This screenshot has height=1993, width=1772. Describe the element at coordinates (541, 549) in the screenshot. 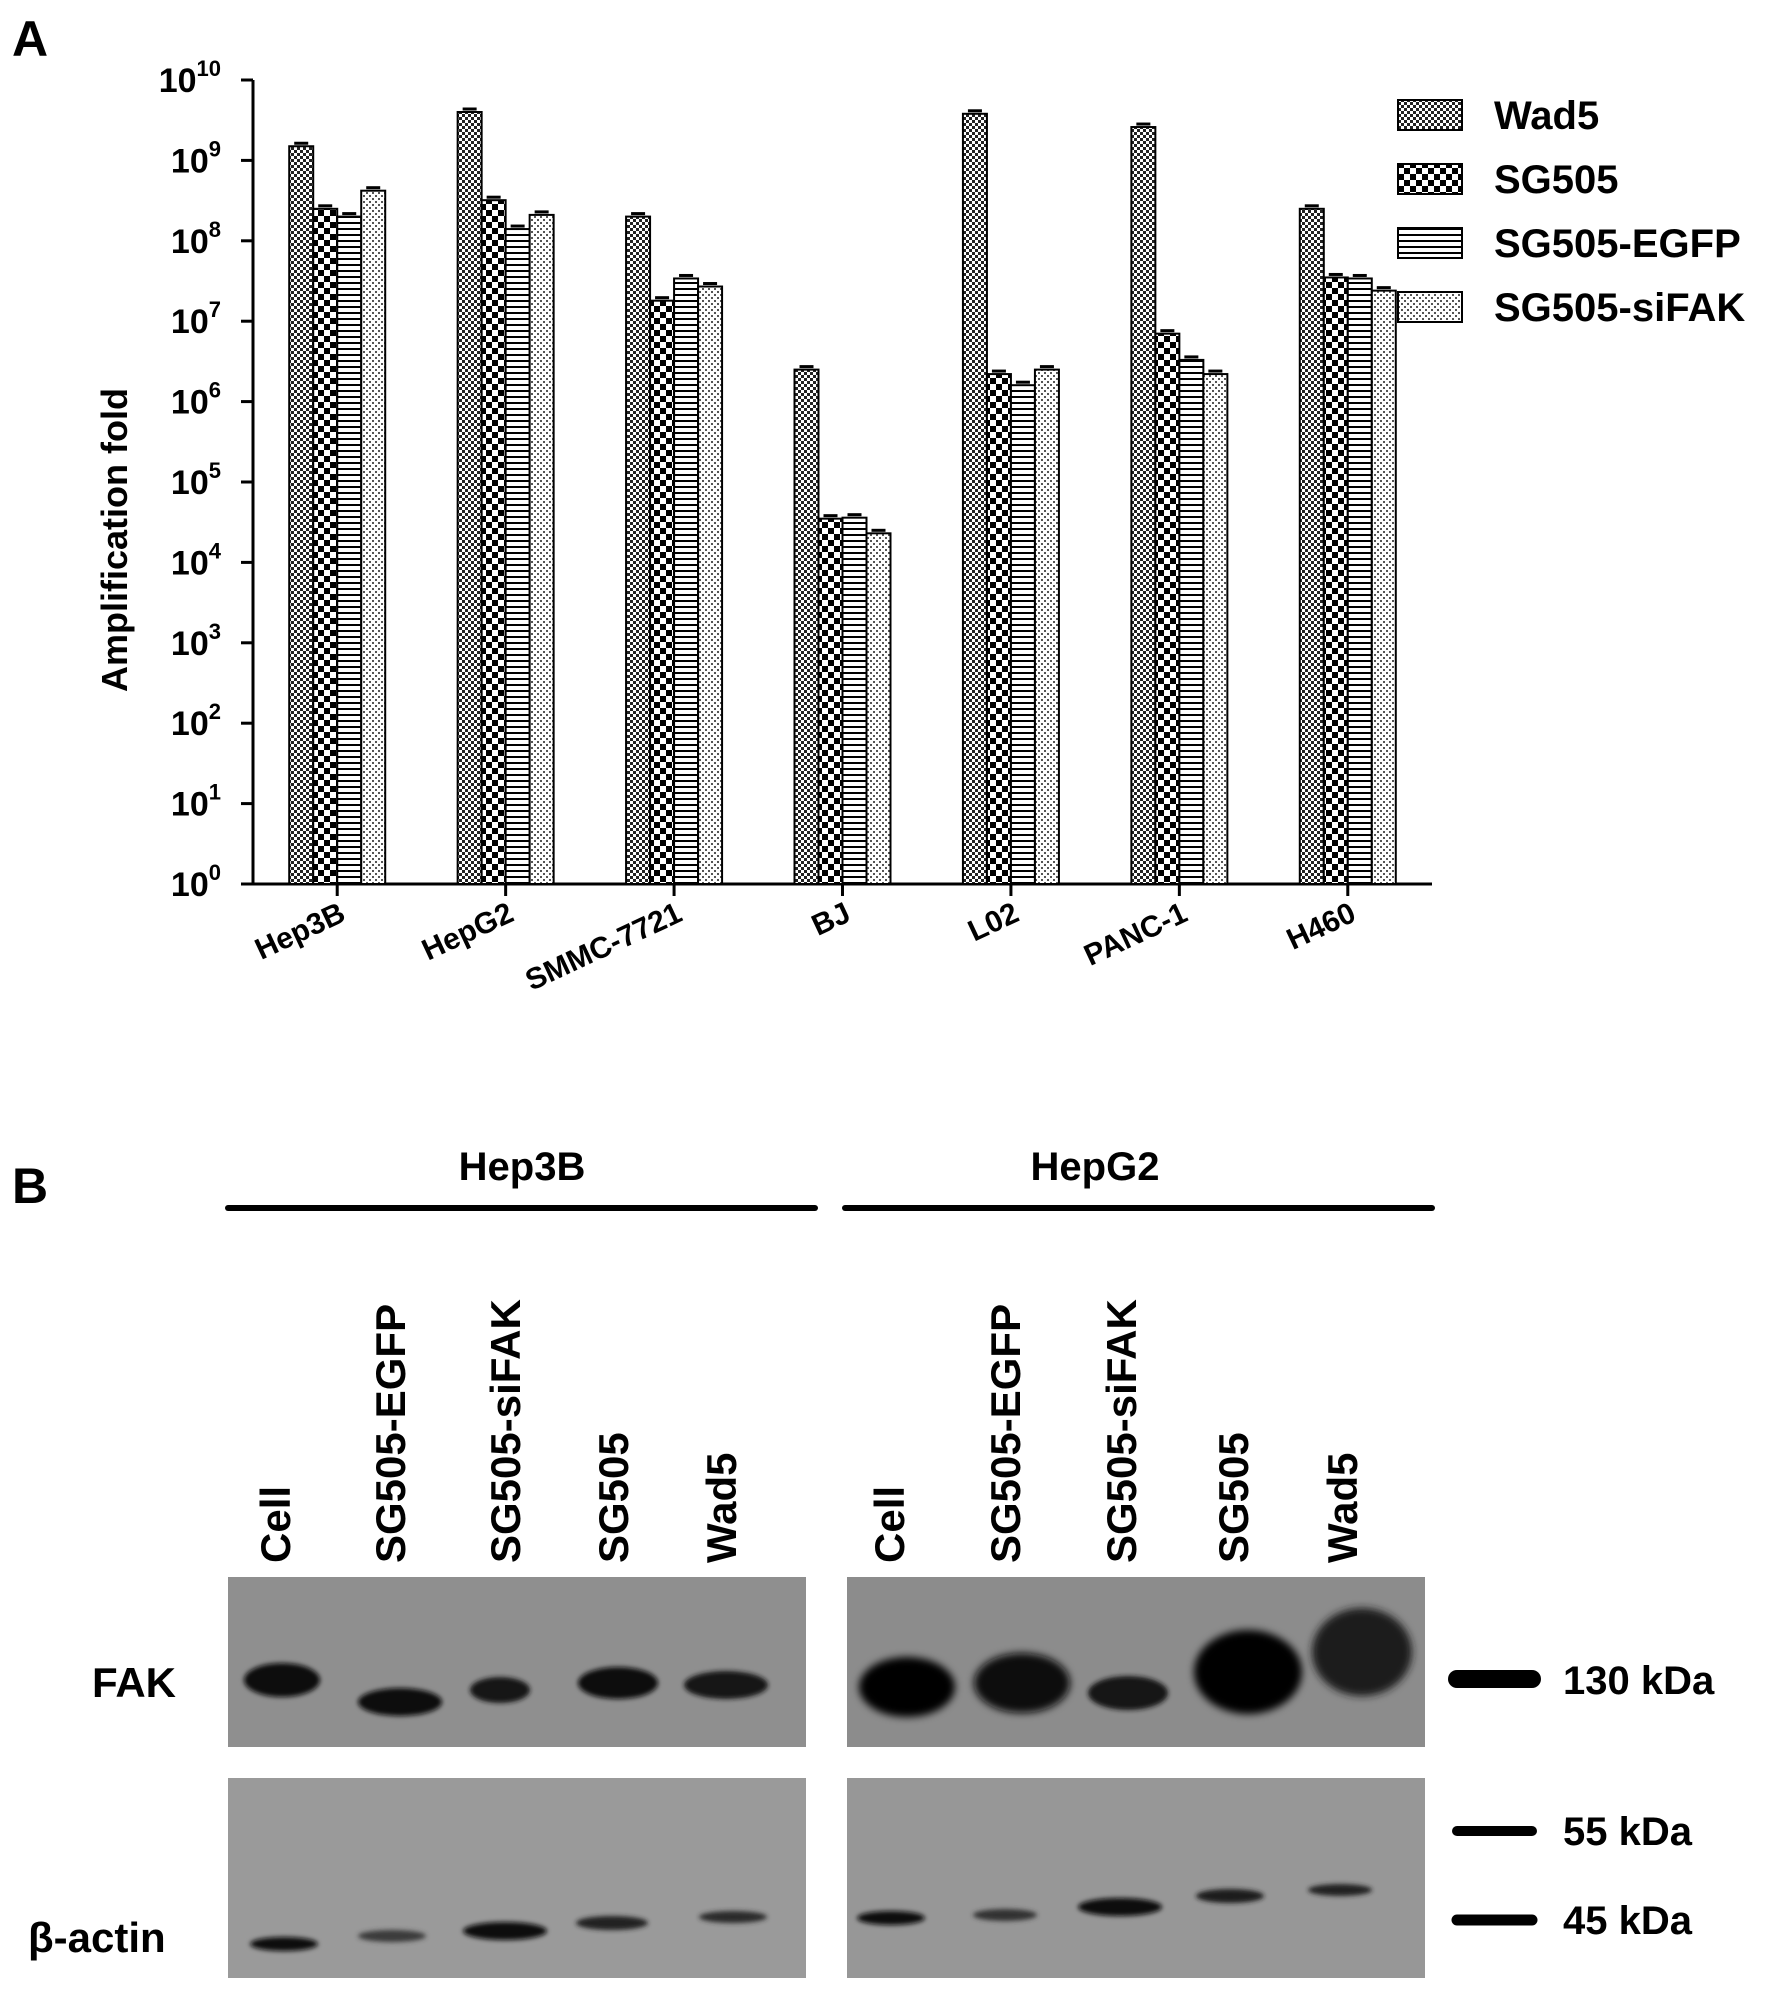

I see `bar-hepg2-sg505-sifak` at that location.